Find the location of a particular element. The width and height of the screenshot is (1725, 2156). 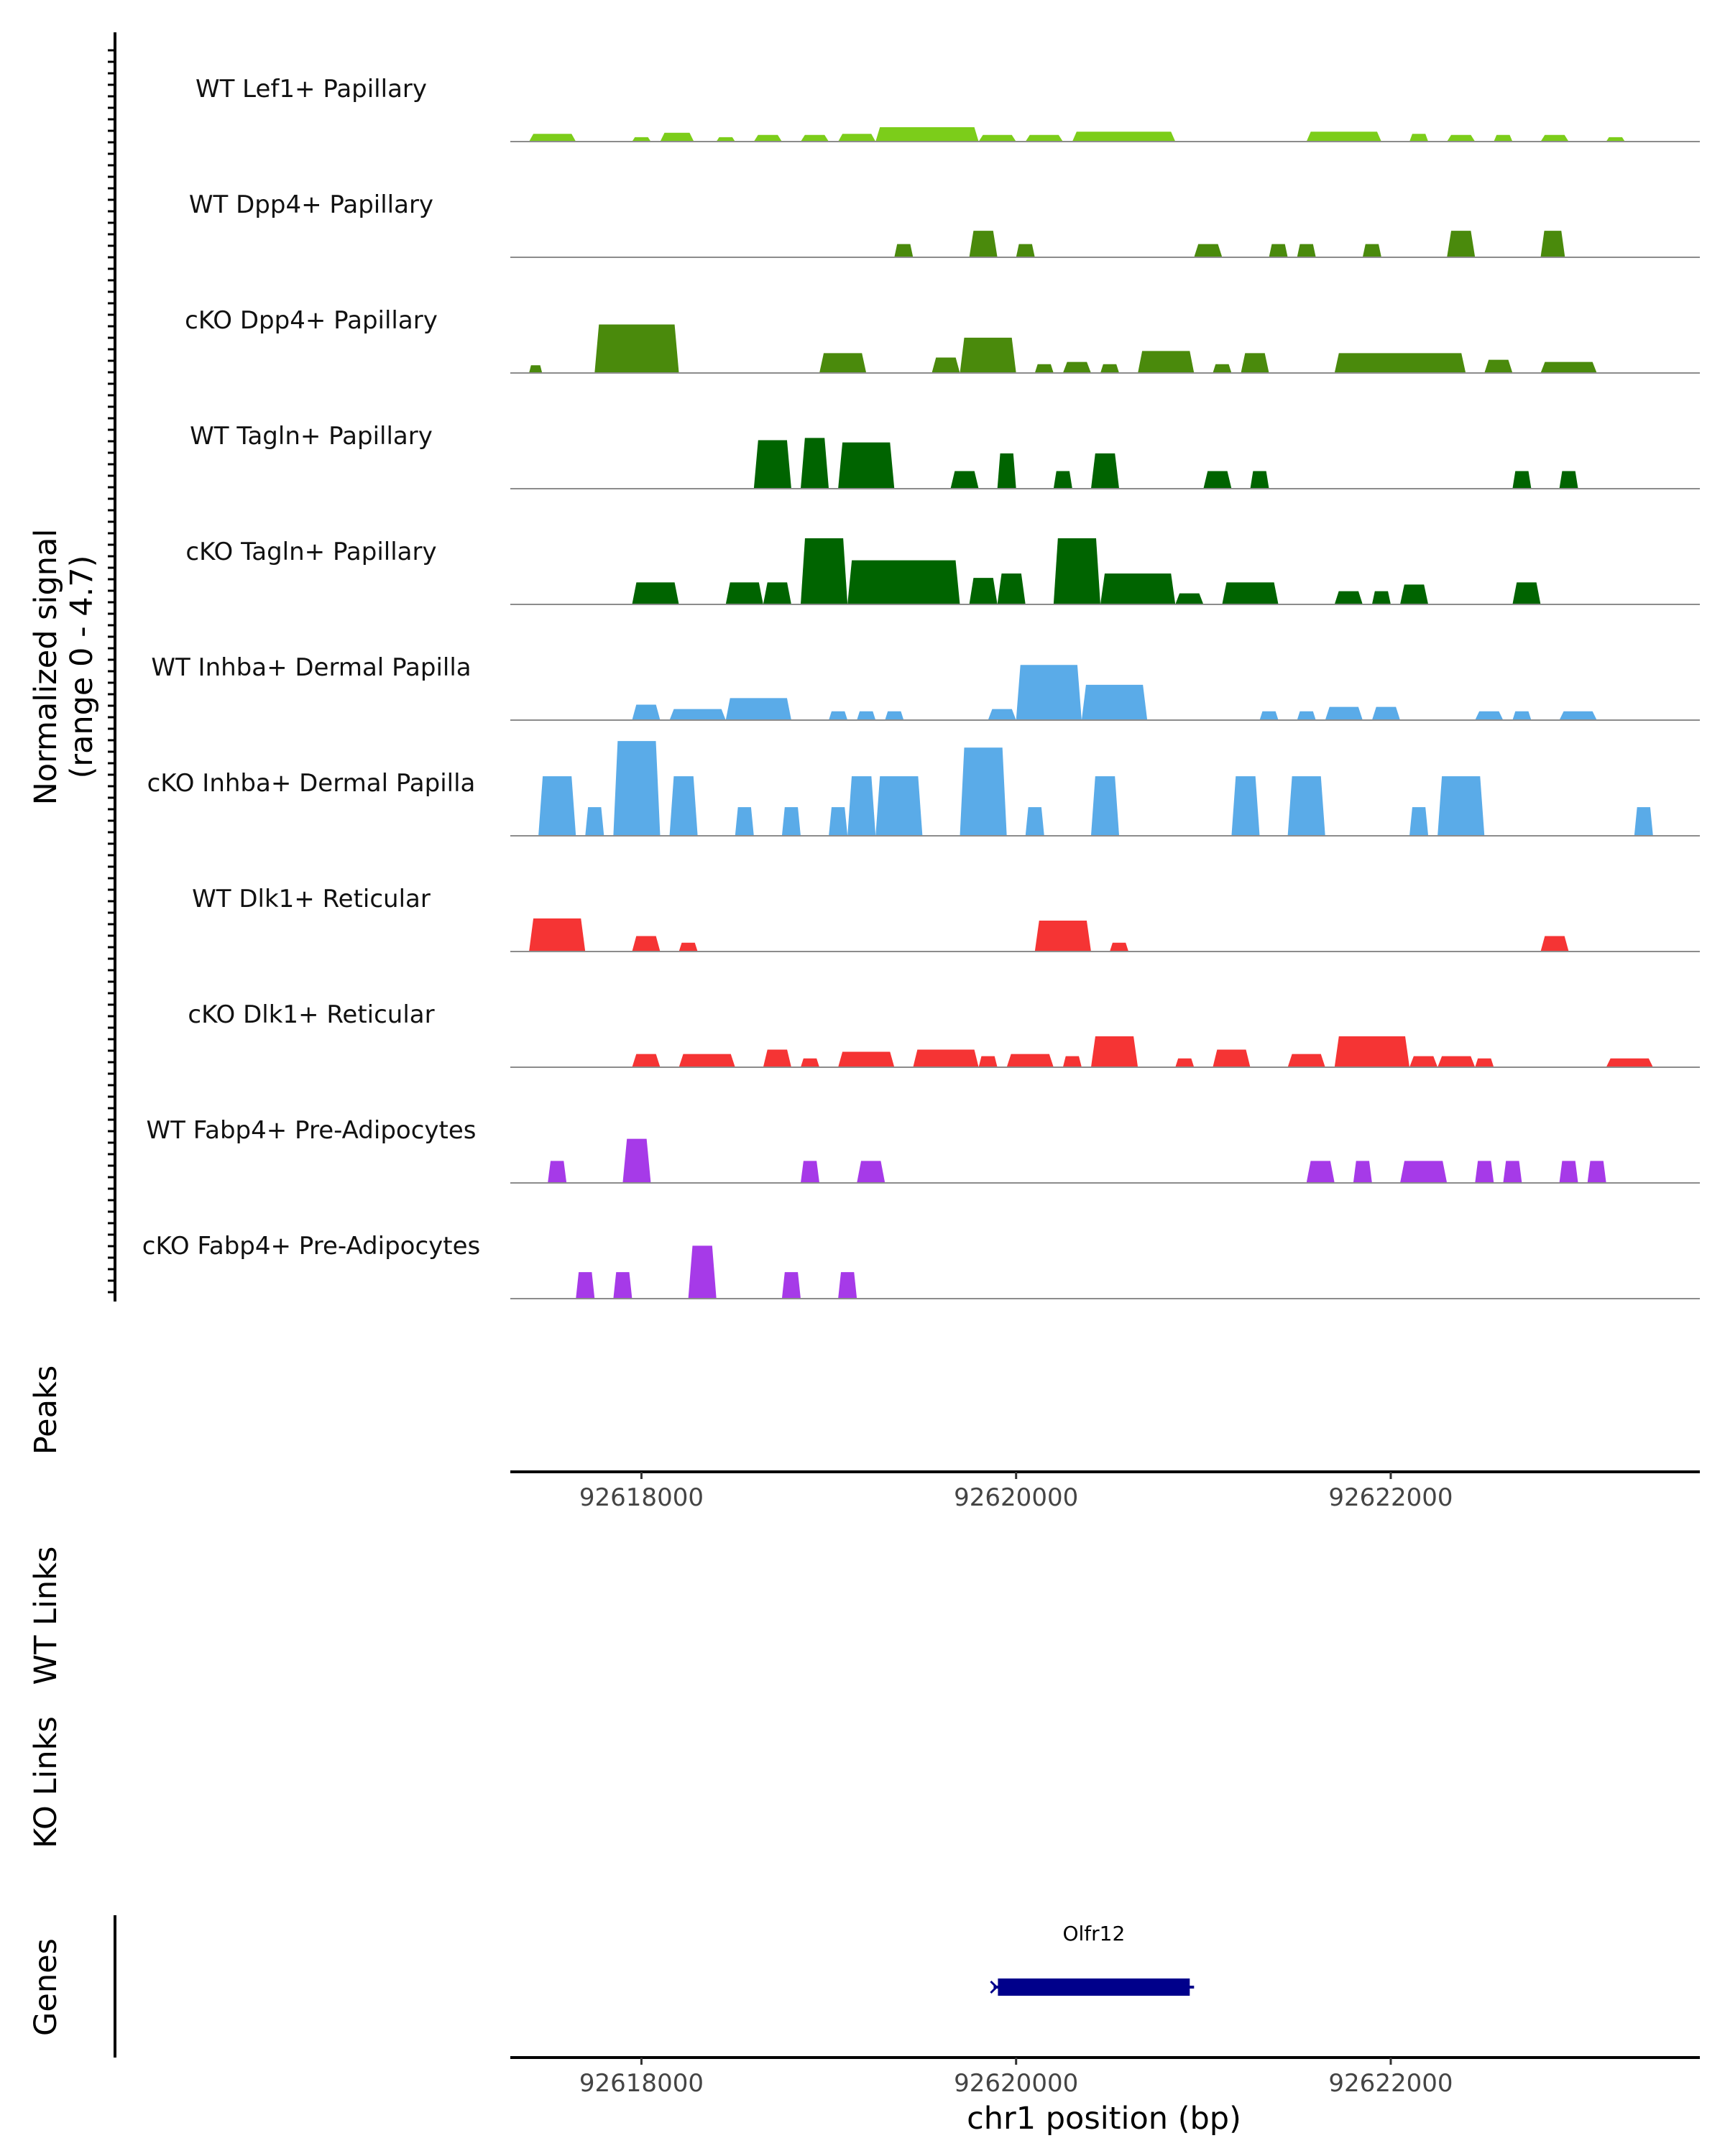

track-7: cKO Inhba+ Dermal Papilla is located at coordinates (923, 789).